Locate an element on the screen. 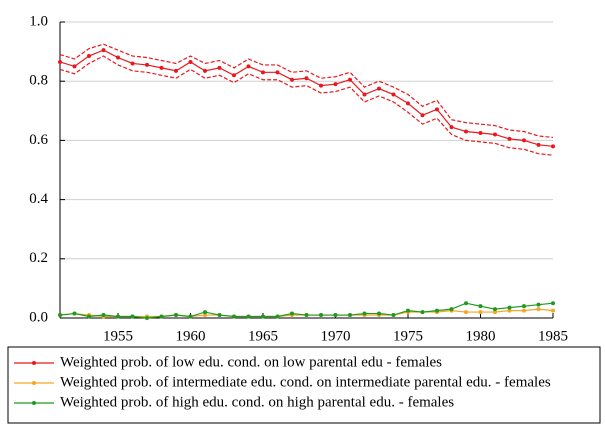 The height and width of the screenshot is (428, 605). x-tick-label: 1980 is located at coordinates (481, 336).